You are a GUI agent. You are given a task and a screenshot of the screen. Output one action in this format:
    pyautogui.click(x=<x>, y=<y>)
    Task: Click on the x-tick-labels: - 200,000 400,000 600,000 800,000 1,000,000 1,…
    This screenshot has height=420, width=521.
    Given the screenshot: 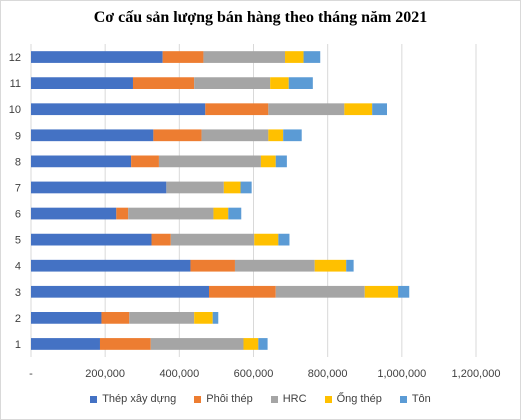 What is the action you would take?
    pyautogui.click(x=264, y=374)
    